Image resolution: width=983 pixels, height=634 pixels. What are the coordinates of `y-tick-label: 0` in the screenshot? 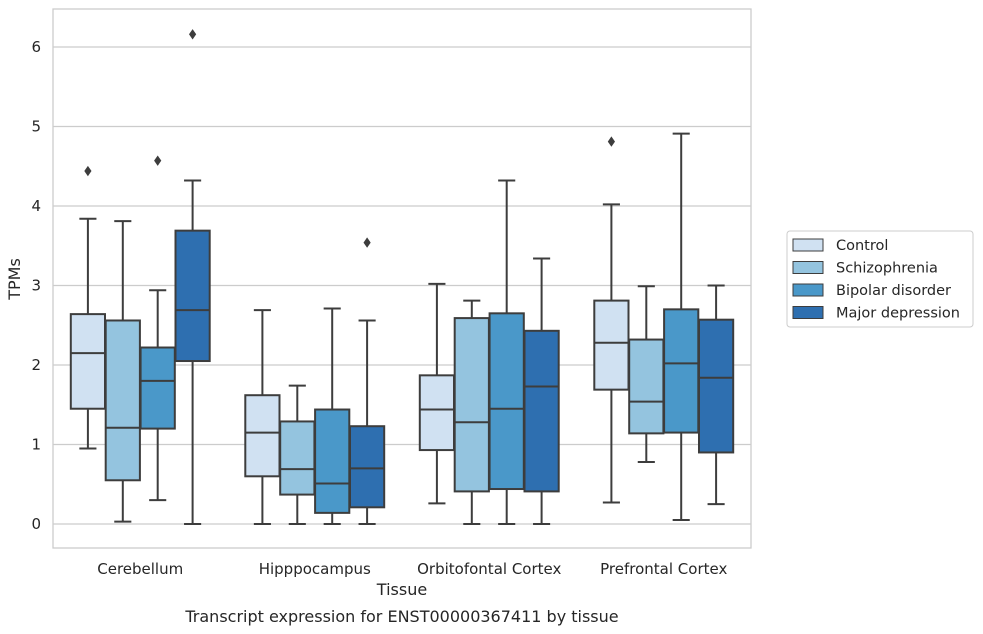 It's located at (36, 524).